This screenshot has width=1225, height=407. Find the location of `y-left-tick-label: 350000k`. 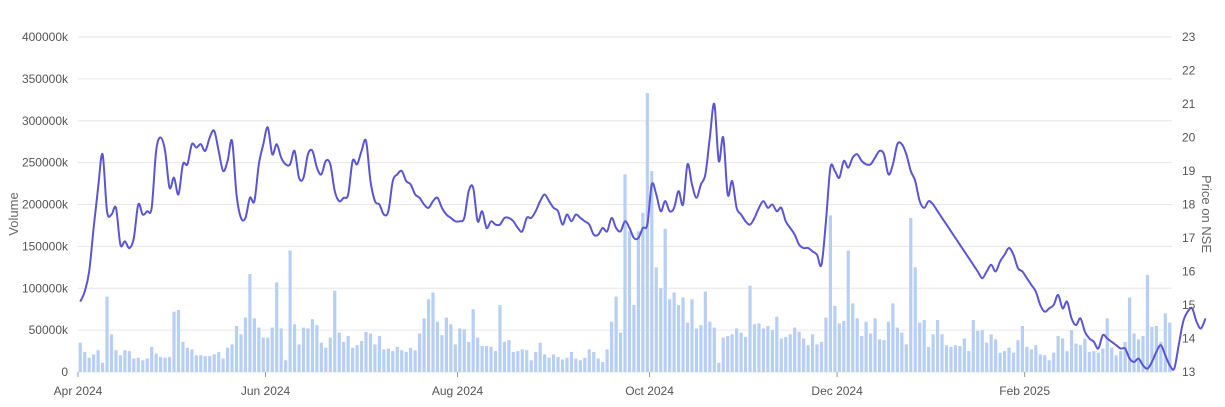

y-left-tick-label: 350000k is located at coordinates (45, 79).